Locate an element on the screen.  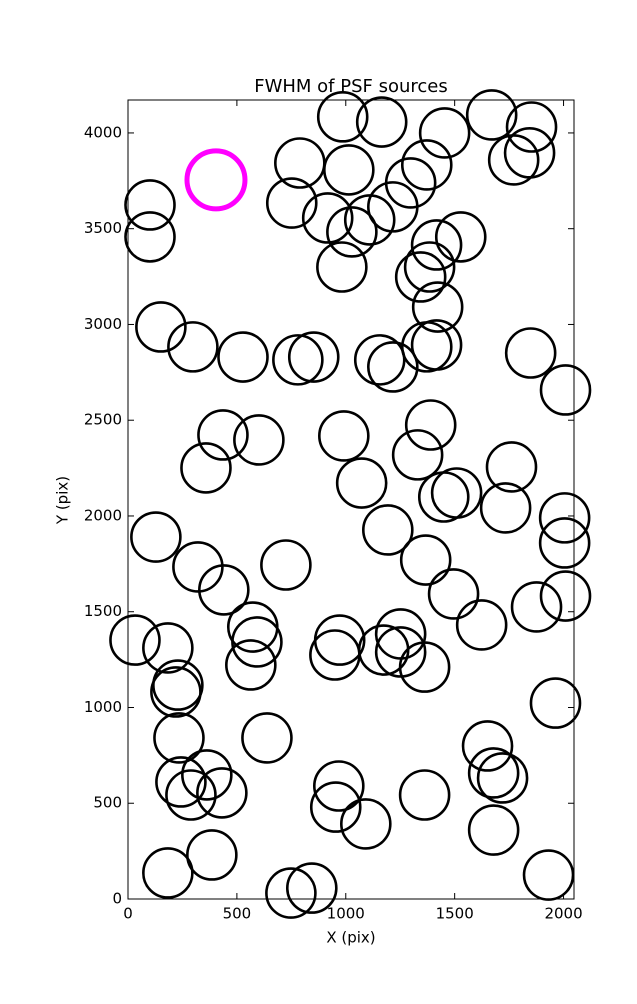
y-tick-label: 2000 is located at coordinates (103, 515).